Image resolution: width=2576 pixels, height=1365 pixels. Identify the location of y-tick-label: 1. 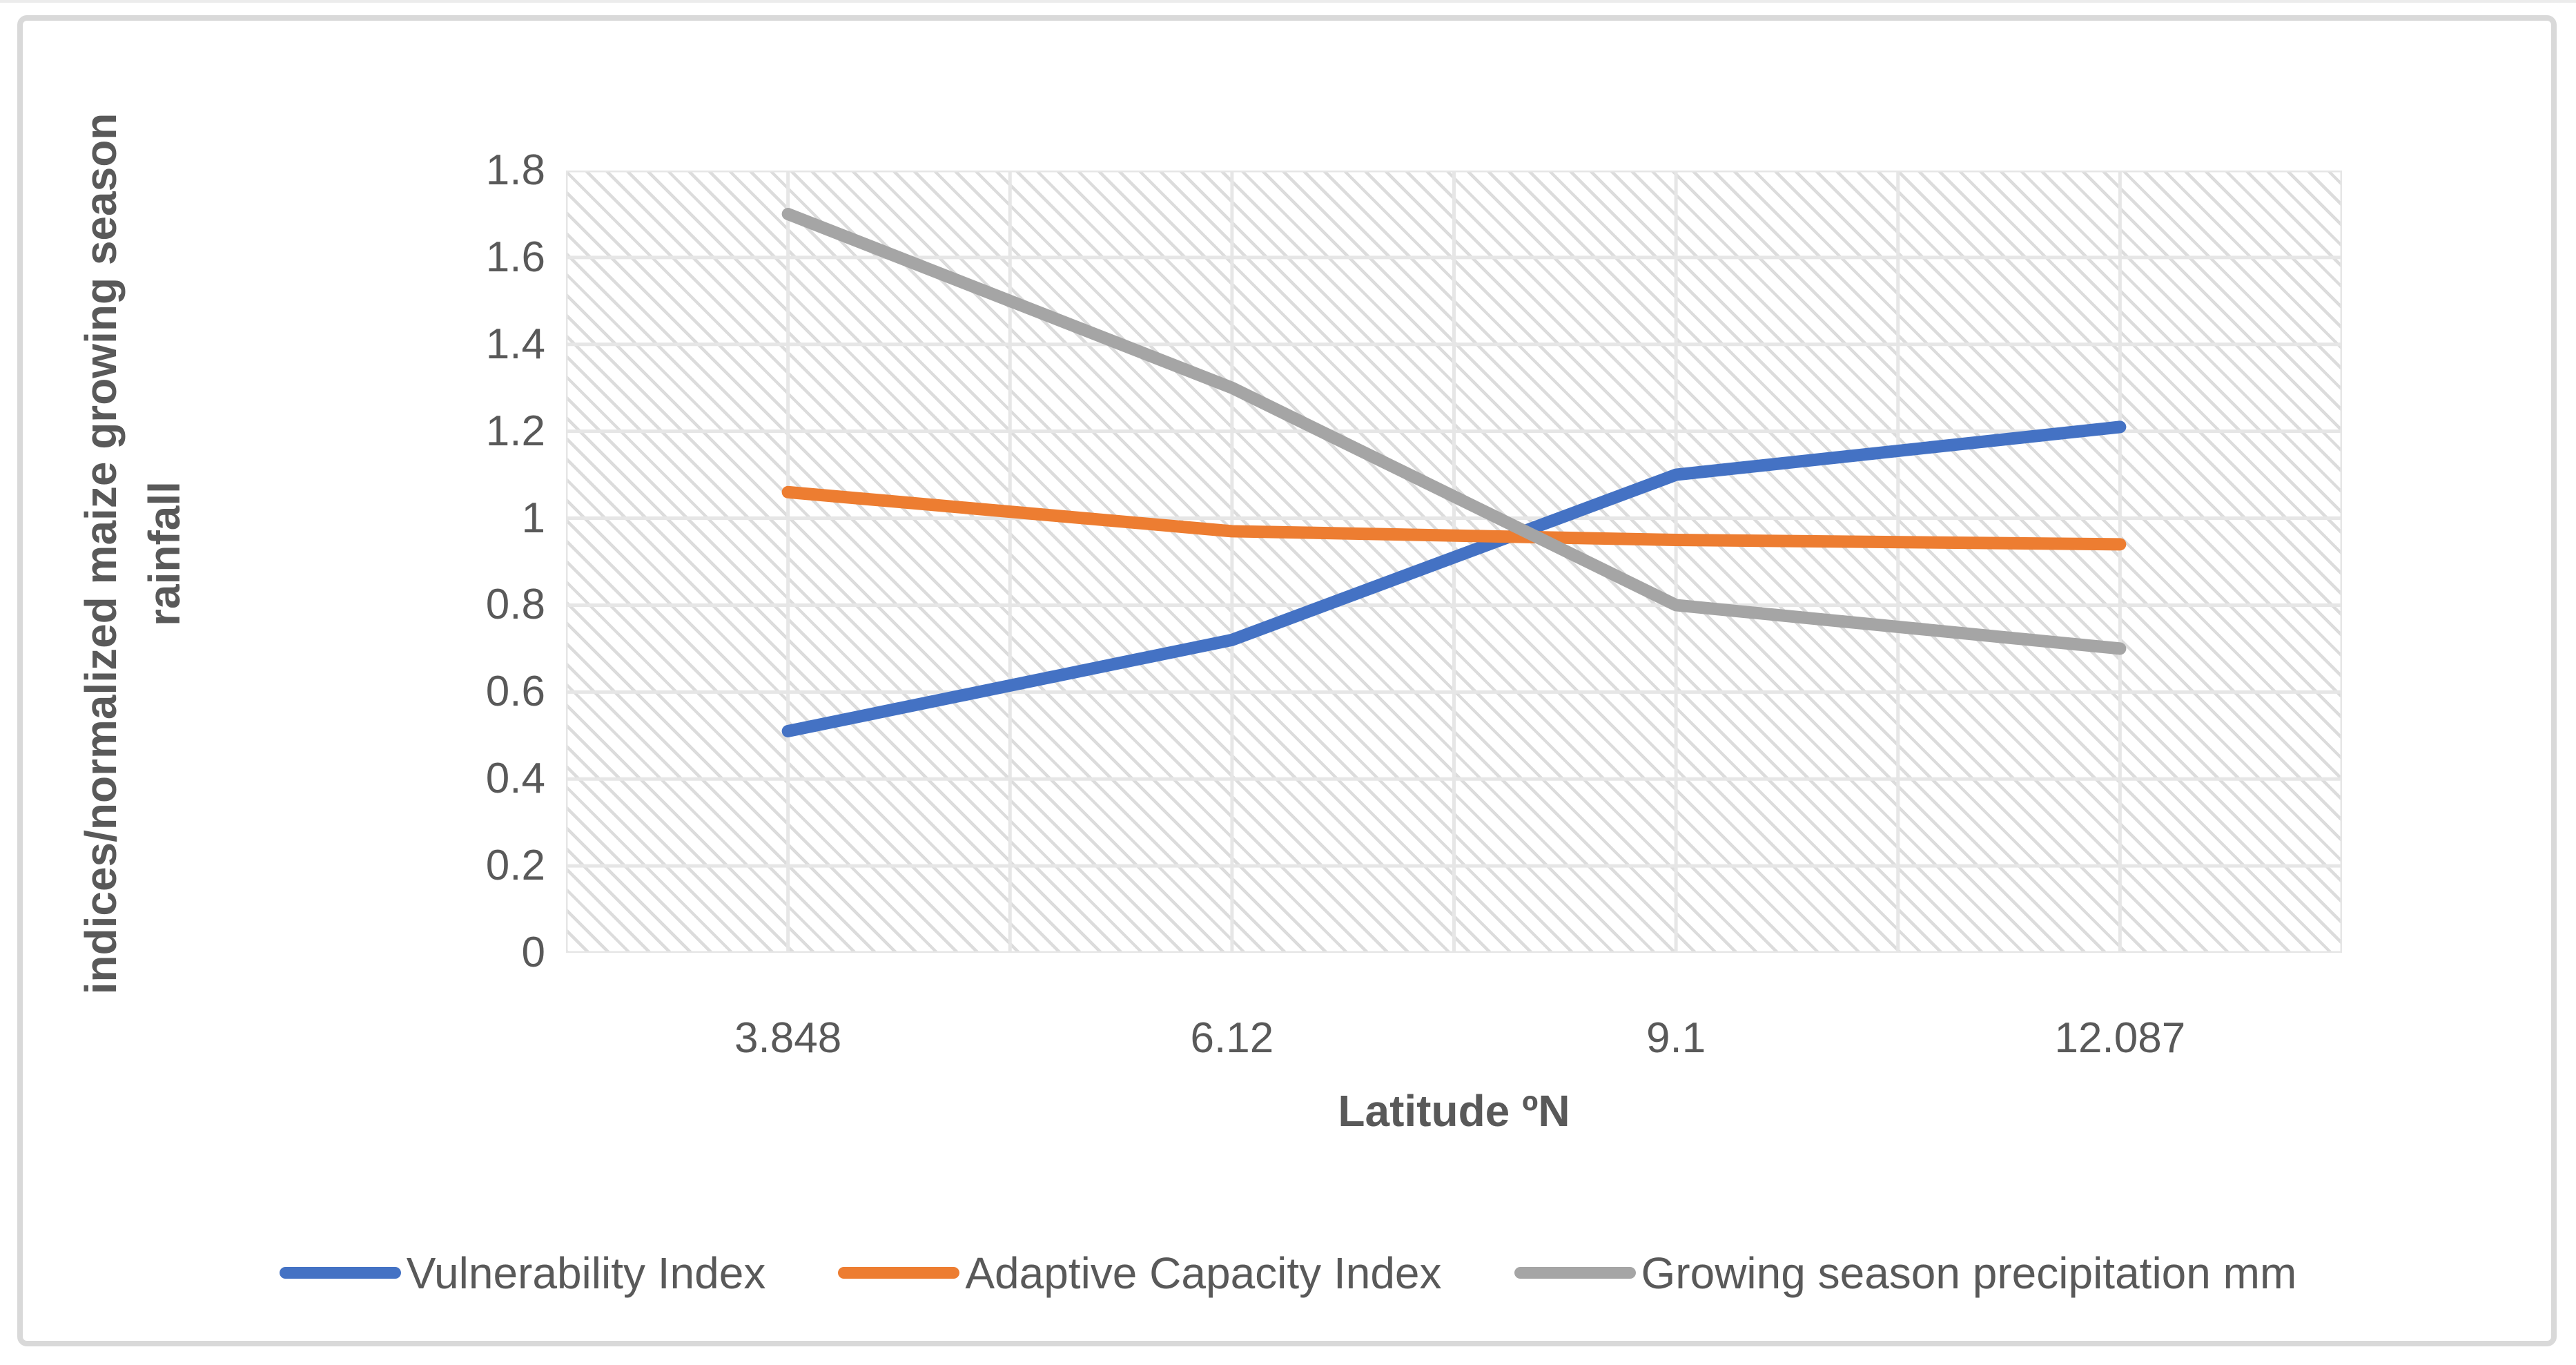
(533, 518).